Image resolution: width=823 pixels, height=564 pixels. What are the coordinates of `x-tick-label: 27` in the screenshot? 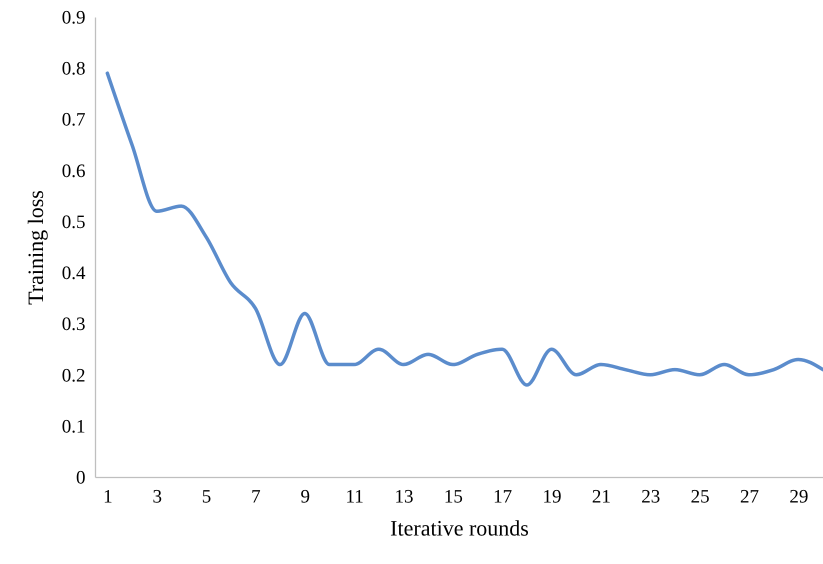 It's located at (749, 497).